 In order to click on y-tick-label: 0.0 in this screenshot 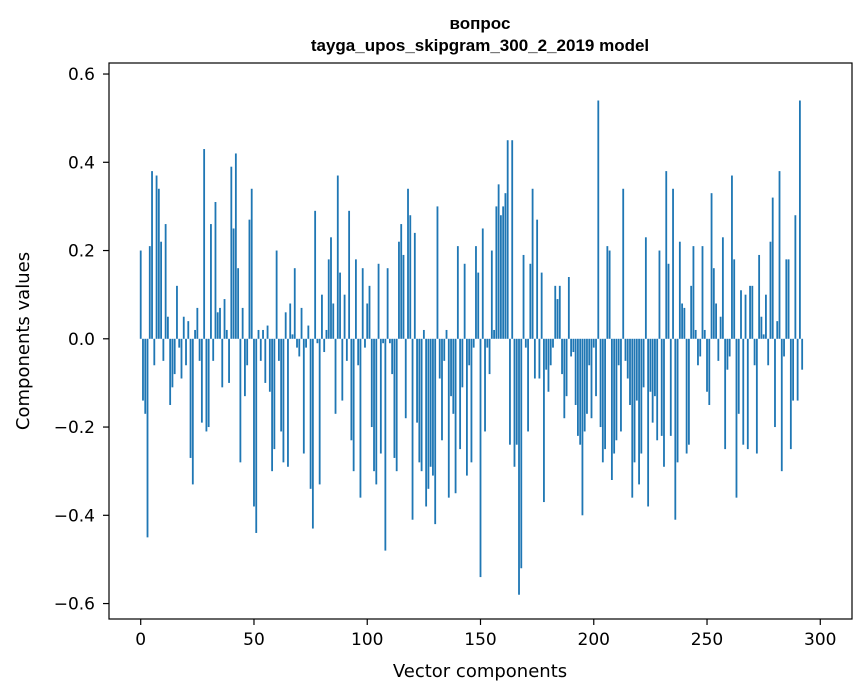, I will do `click(81, 340)`.